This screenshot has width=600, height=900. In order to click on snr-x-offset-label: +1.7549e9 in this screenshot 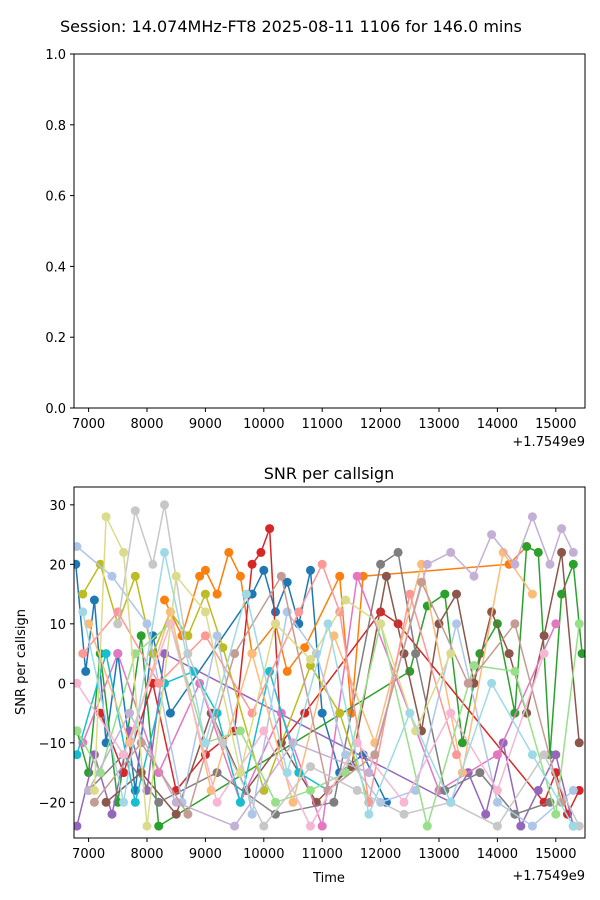, I will do `click(548, 876)`.